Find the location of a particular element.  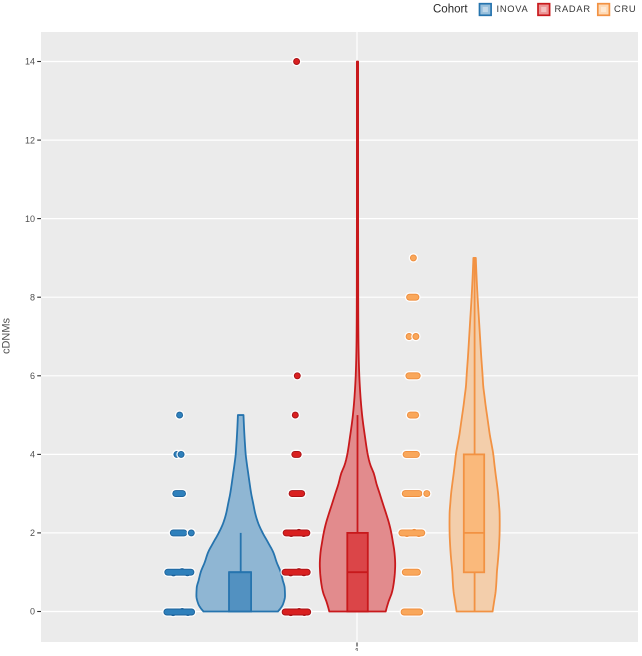

svg-text: 2 is located at coordinates (32, 533).